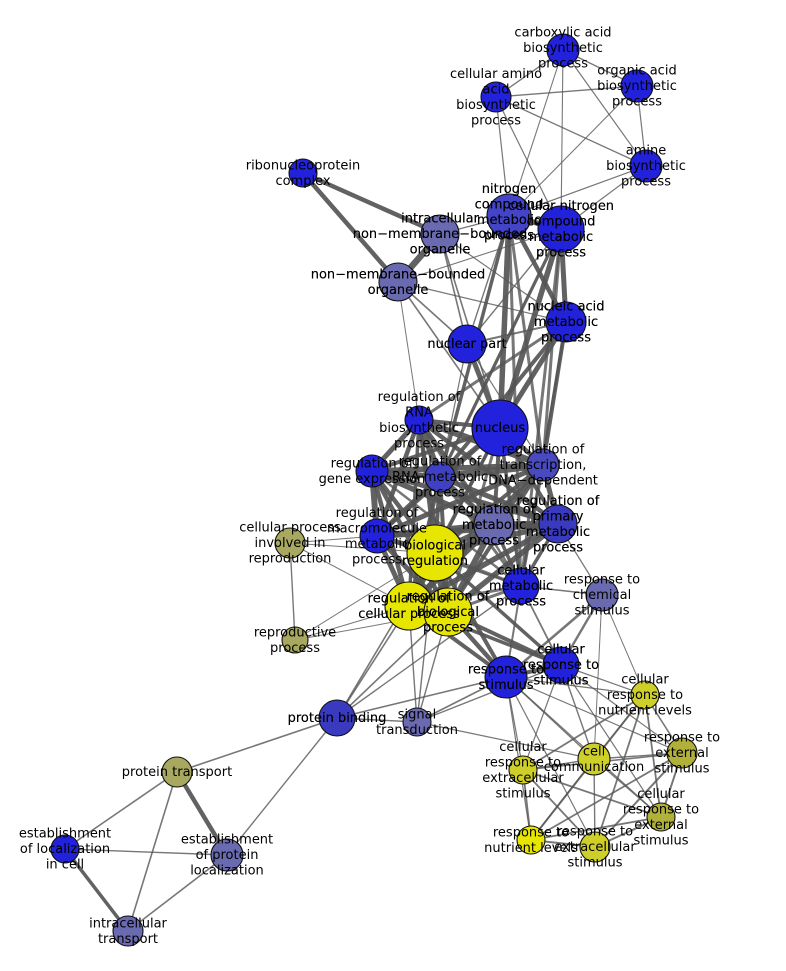 The height and width of the screenshot is (971, 786). I want to click on node-circle: response to external stimulus, so click(682, 753).